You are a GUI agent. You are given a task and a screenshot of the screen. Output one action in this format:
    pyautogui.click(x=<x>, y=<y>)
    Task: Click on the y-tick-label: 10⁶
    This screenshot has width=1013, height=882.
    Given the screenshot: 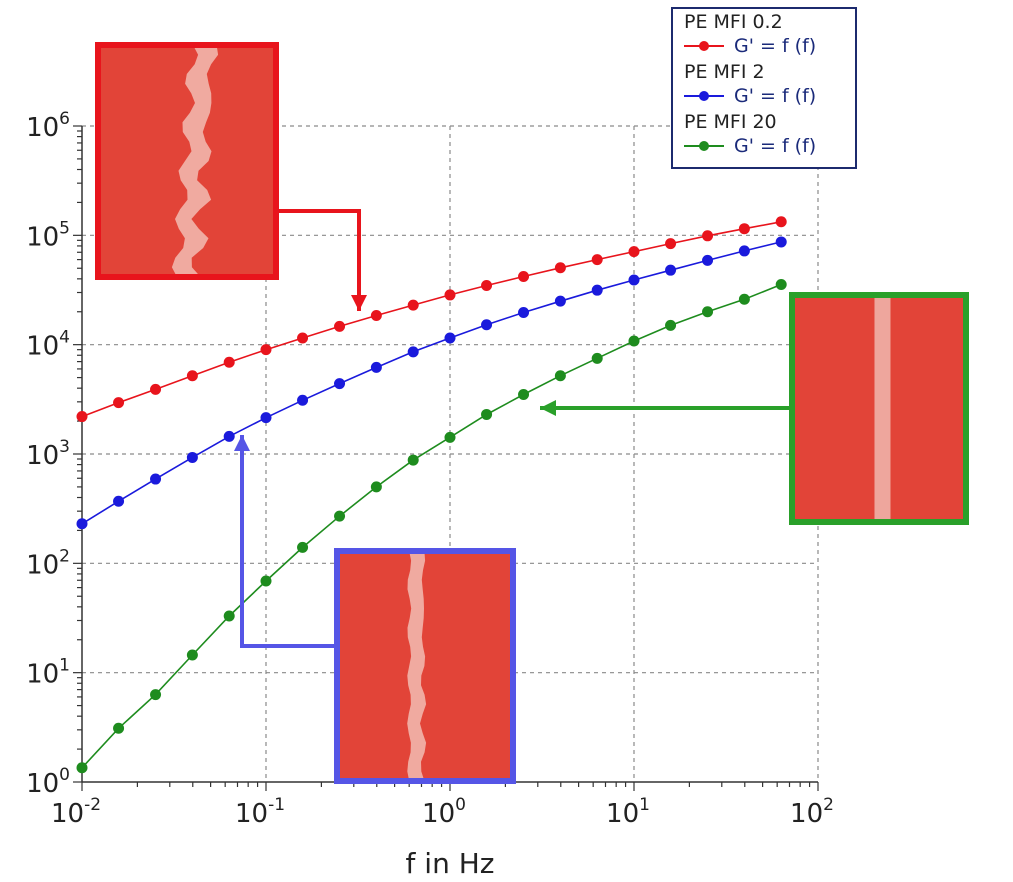 What is the action you would take?
    pyautogui.click(x=48, y=126)
    